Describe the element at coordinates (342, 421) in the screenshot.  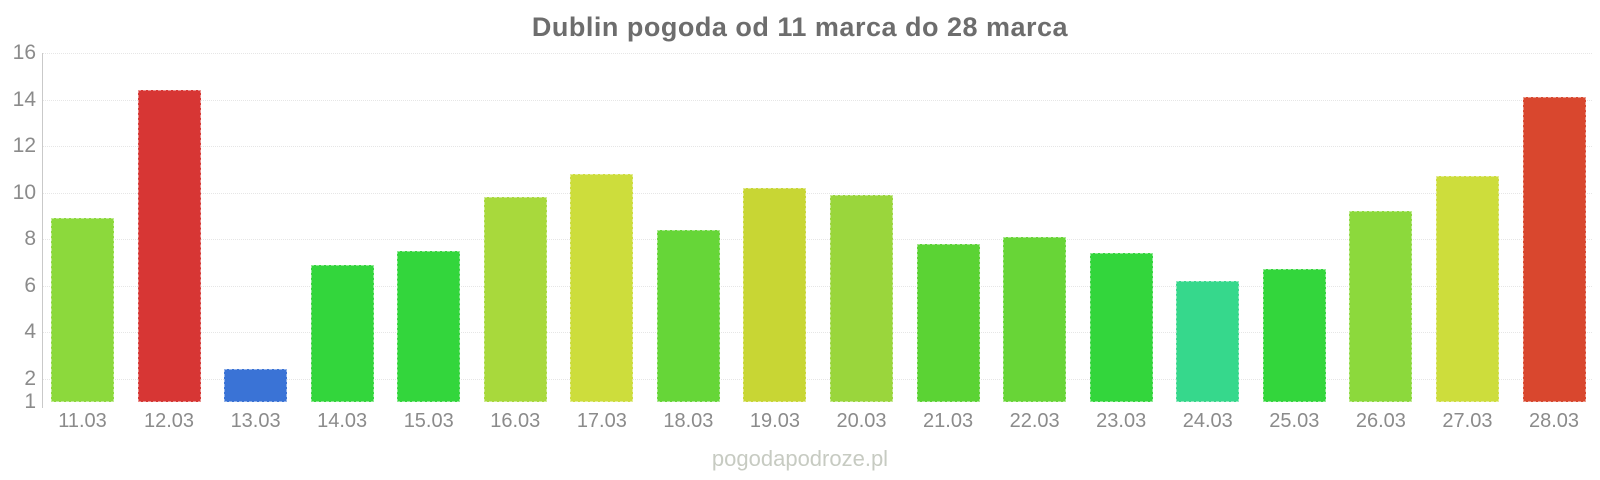
I see `x-axis-label-14.03: 14.03` at that location.